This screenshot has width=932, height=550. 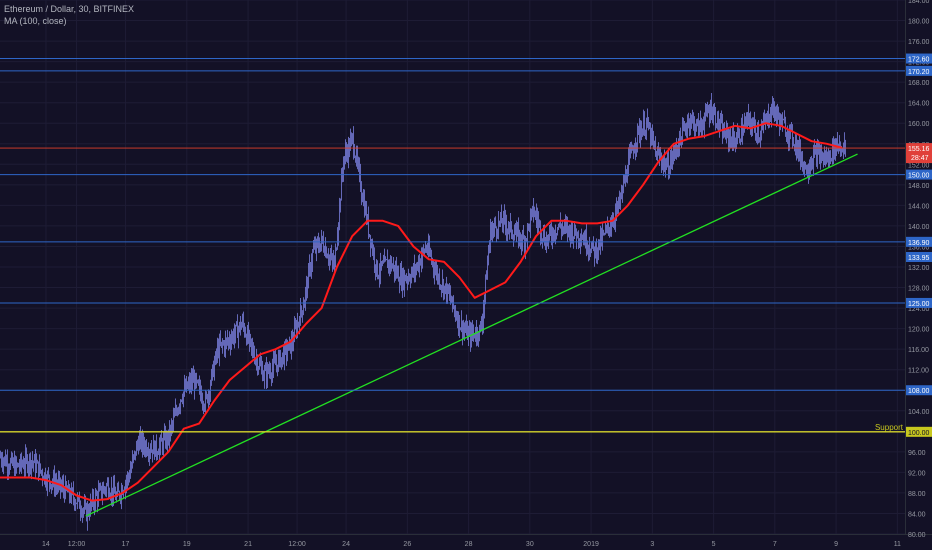 What do you see at coordinates (919, 206) in the screenshot?
I see `y-tick-label: 144.00` at bounding box center [919, 206].